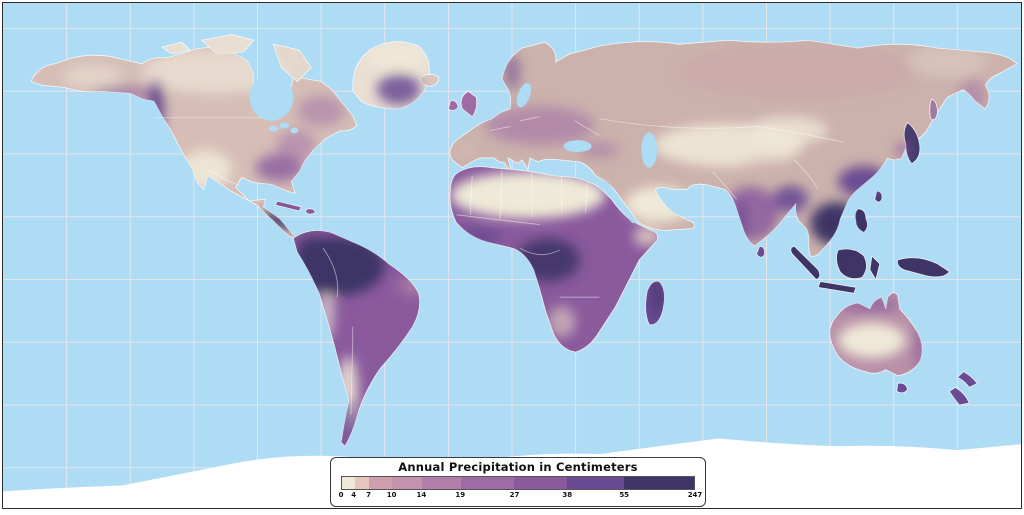 This screenshot has height=515, width=1024. I want to click on legend-tick-label: 27, so click(514, 495).